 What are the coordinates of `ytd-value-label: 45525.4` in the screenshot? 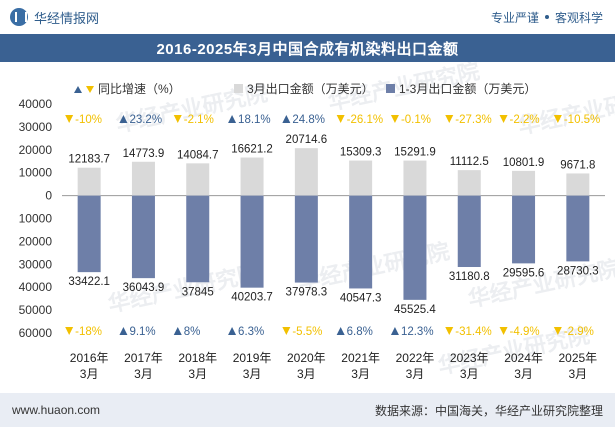 It's located at (415, 310).